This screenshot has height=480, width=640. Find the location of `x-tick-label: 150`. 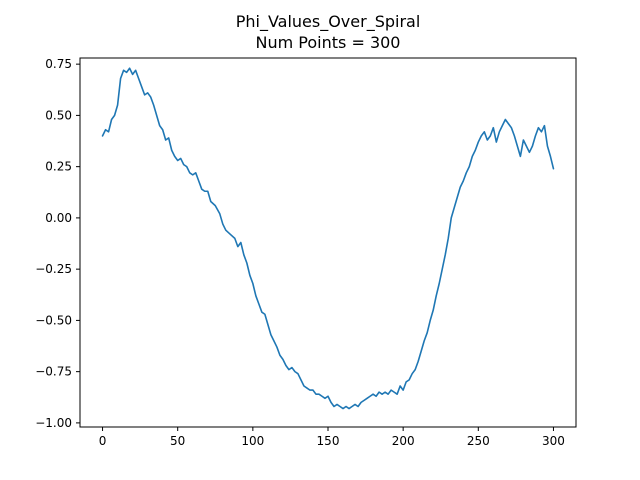

x-tick-label: 150 is located at coordinates (328, 441).